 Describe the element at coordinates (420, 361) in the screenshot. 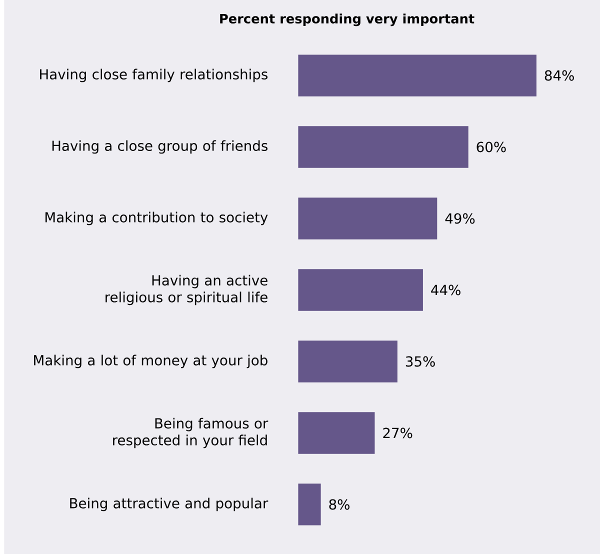

I see `data-label: 35%` at that location.